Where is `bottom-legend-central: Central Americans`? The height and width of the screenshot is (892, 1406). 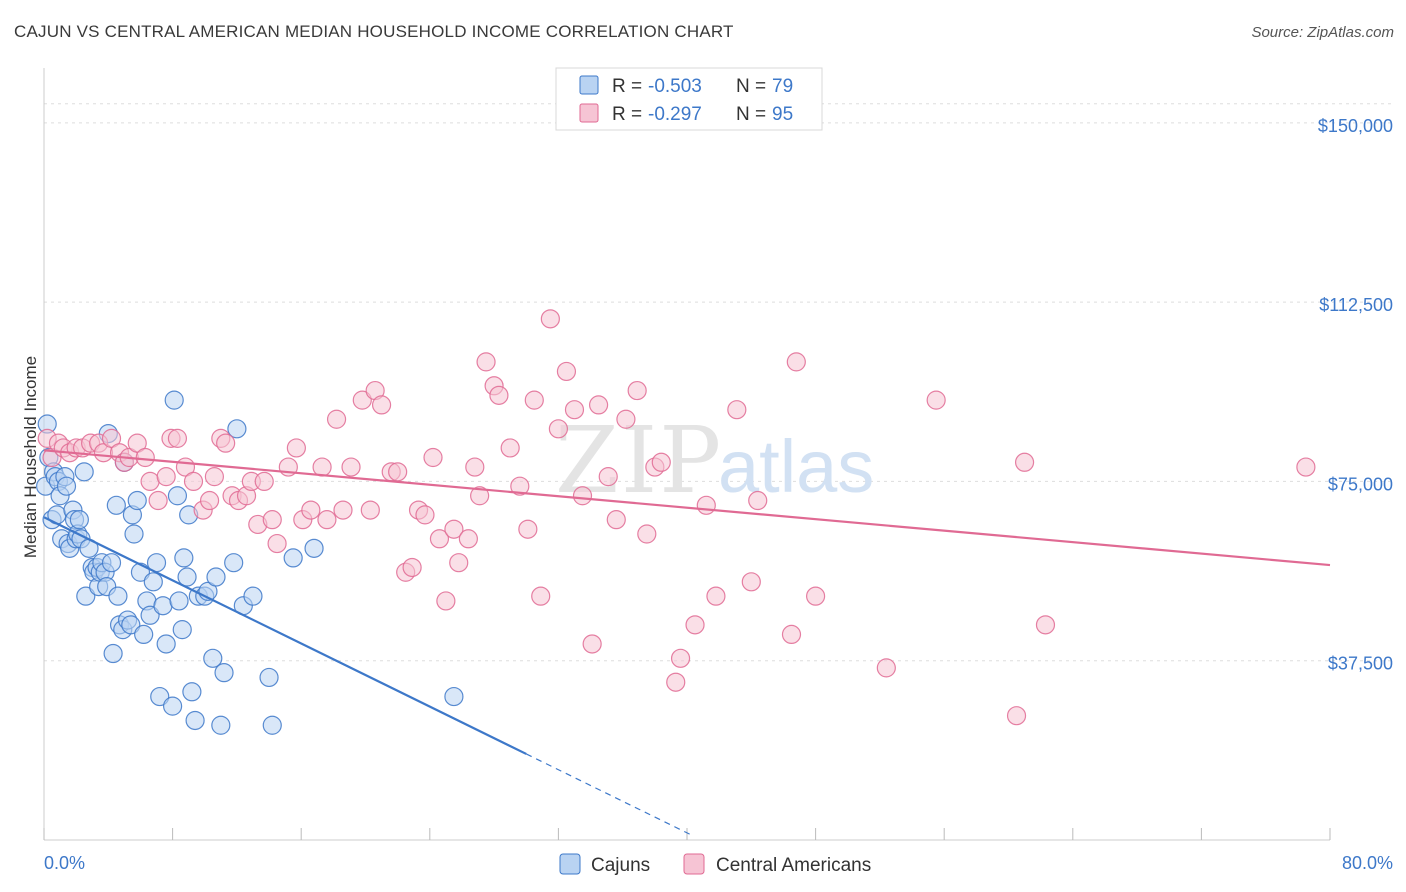 bottom-legend-central: Central Americans is located at coordinates (793, 865).